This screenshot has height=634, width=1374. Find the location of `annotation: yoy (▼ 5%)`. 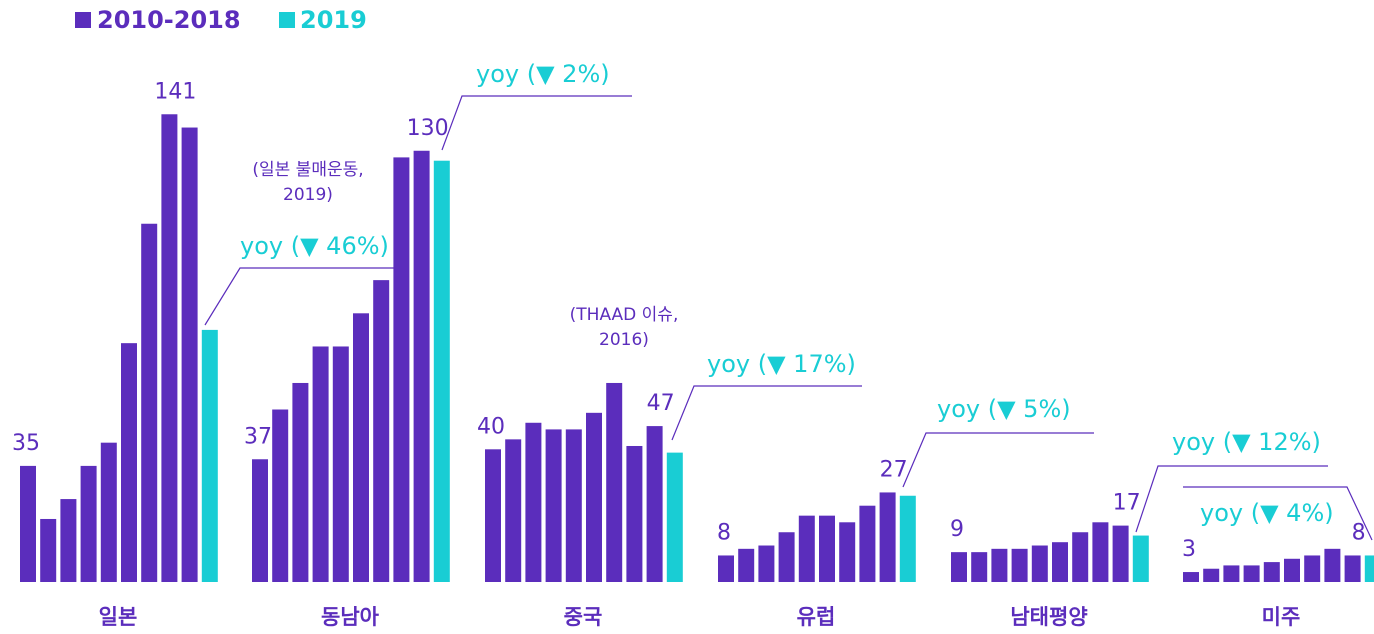

annotation: yoy (▼ 5%) is located at coordinates (1004, 409).